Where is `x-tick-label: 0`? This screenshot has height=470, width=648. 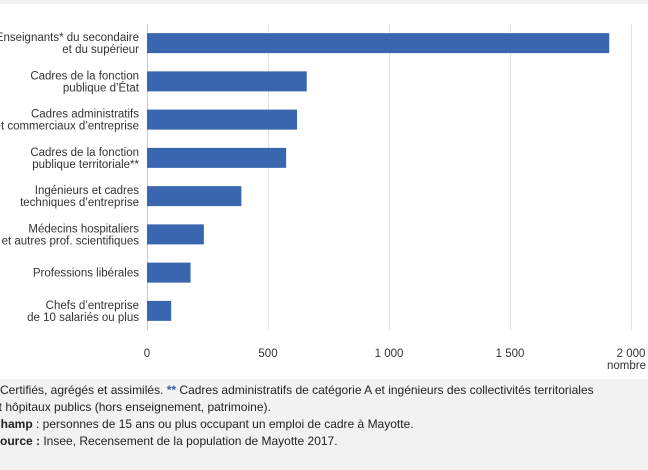 x-tick-label: 0 is located at coordinates (147, 354).